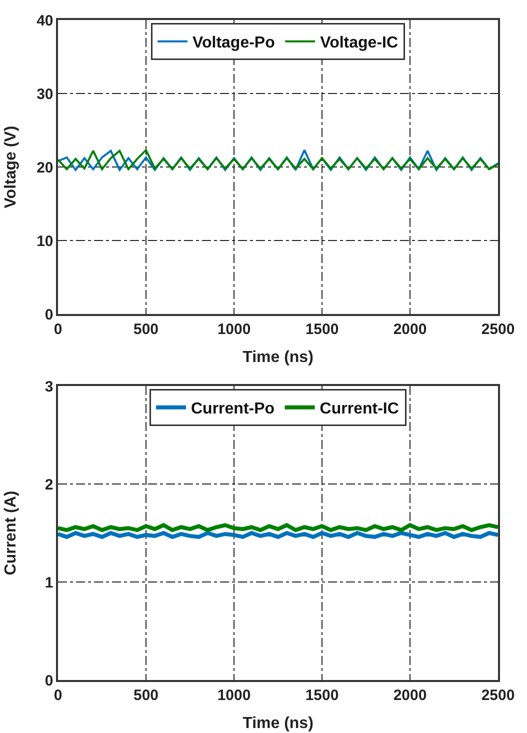 Image resolution: width=527 pixels, height=733 pixels. I want to click on y-tick-label: 40, so click(45, 21).